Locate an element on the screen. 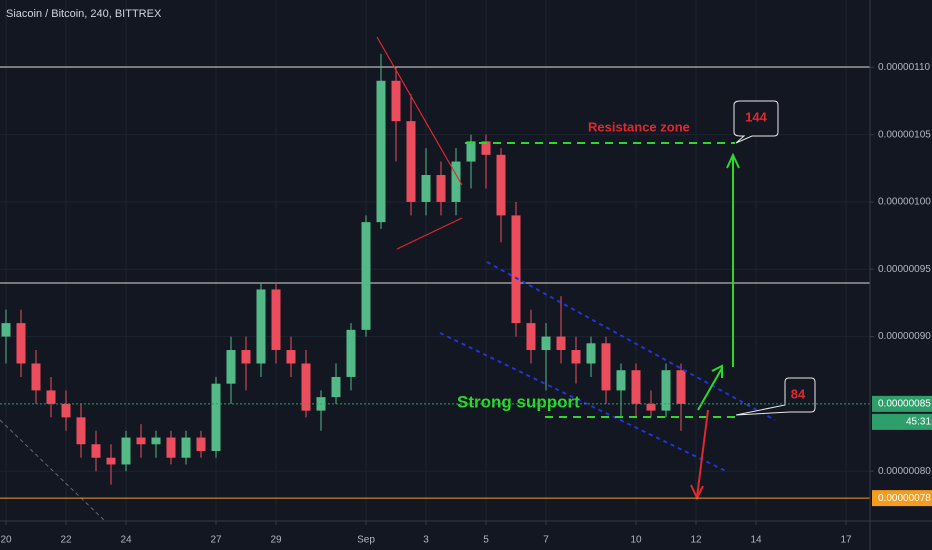 The image size is (932, 550). y-tick-label: 0.00000095 is located at coordinates (904, 269).